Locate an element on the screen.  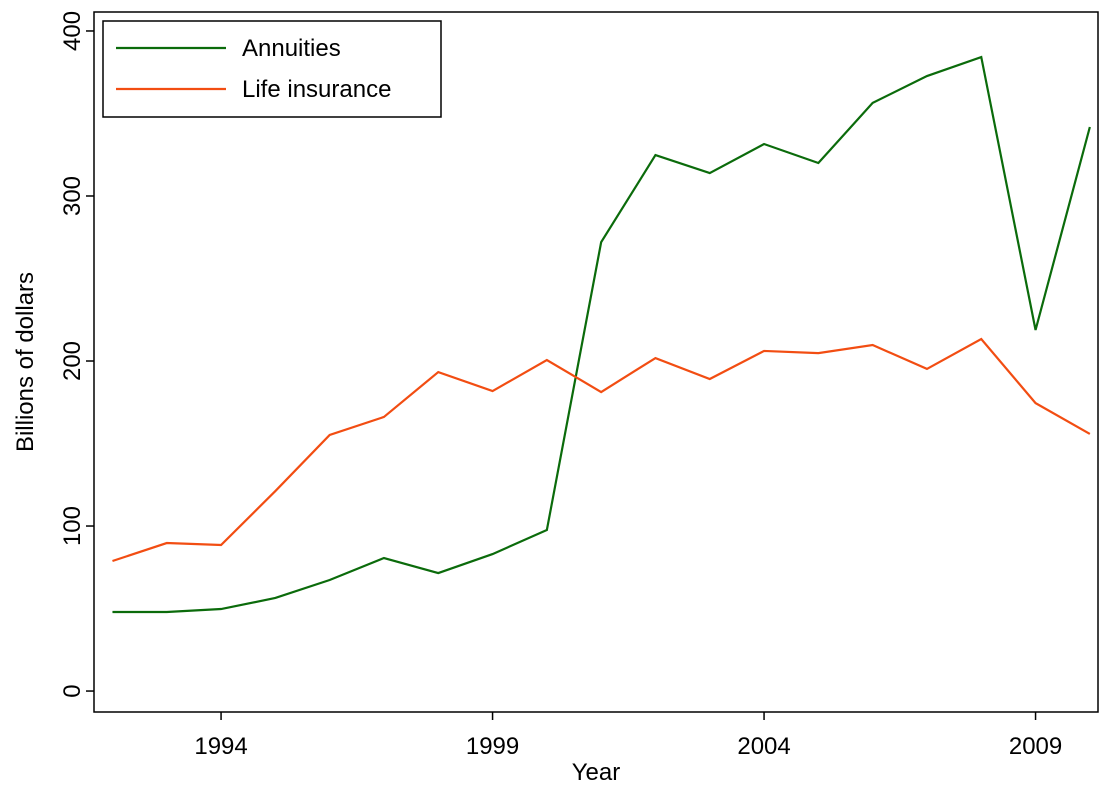
x-tick-label: 1999 is located at coordinates (492, 746).